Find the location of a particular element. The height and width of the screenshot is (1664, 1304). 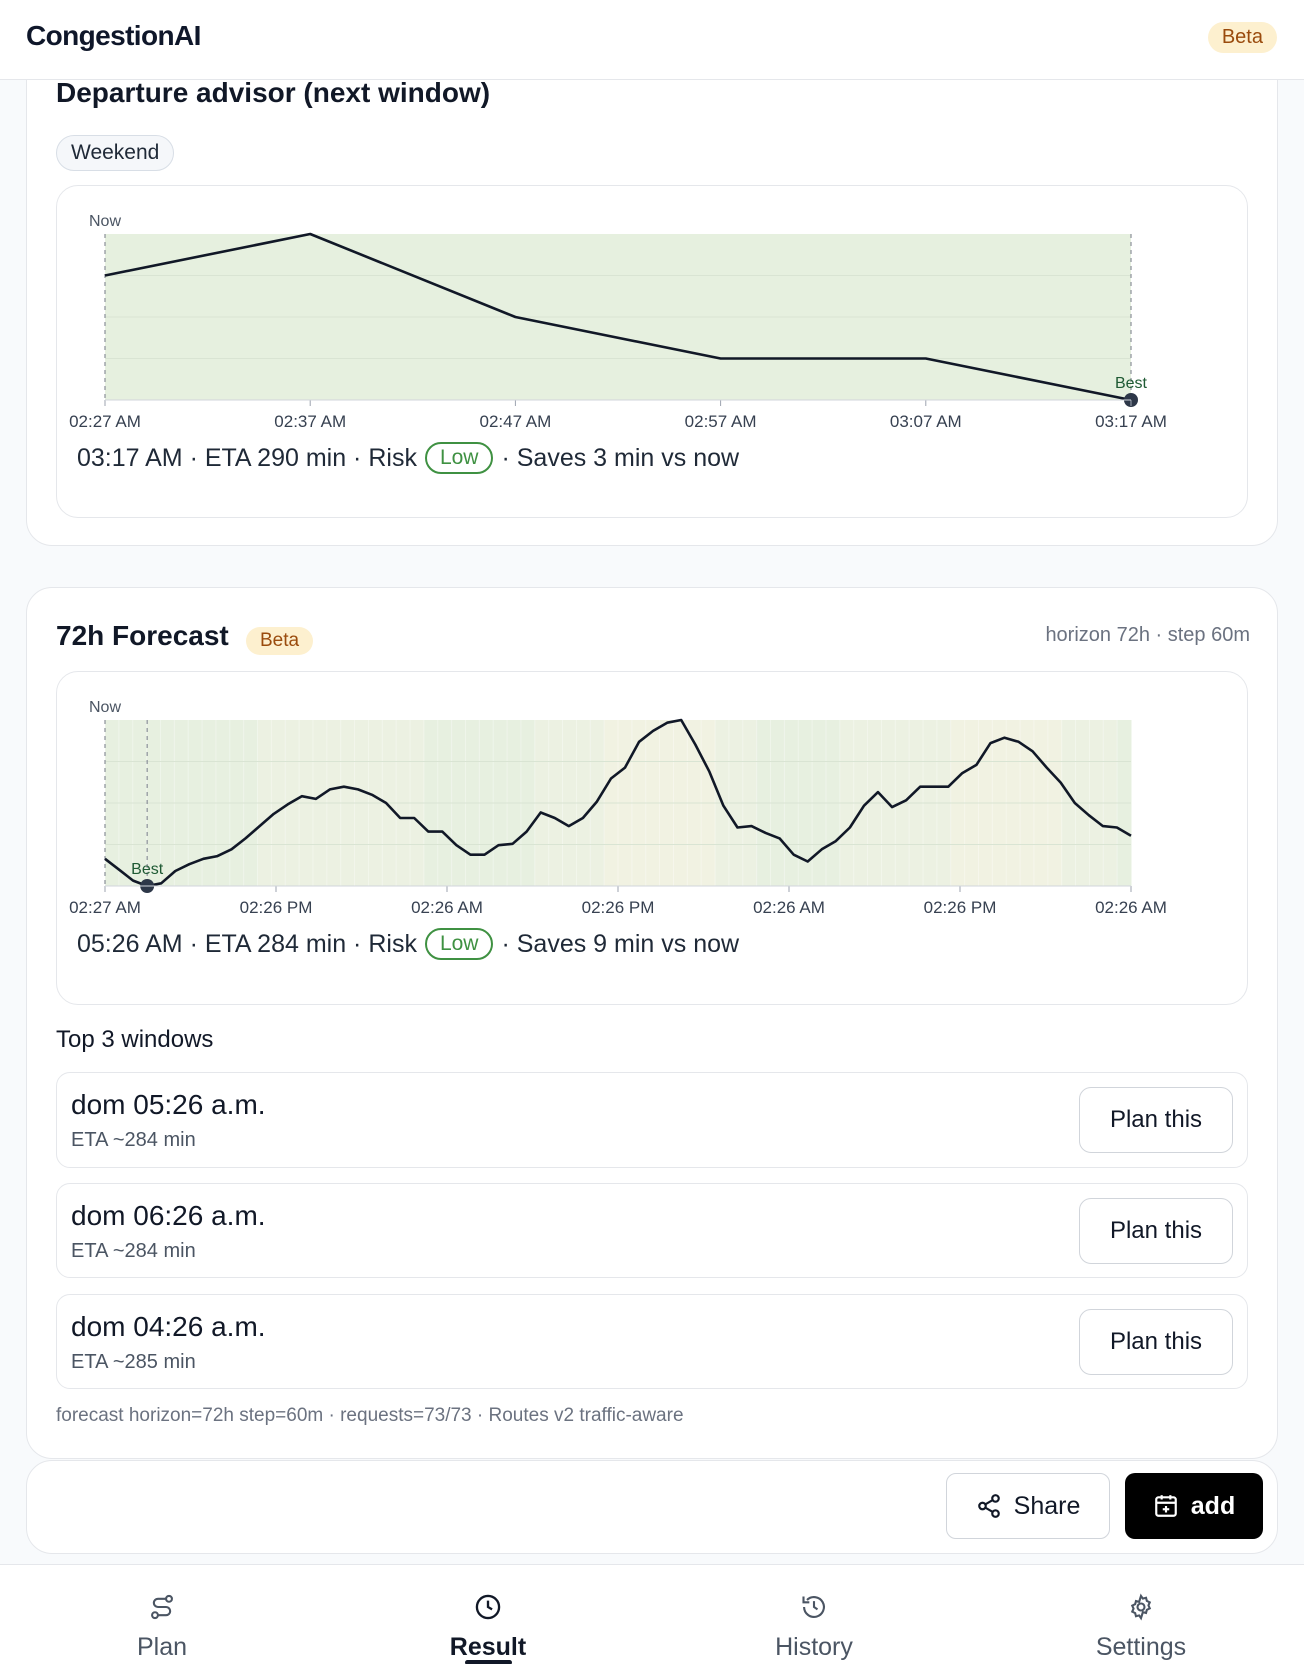

advisor-savings-text: · Saves 3 min vs now is located at coordinates (620, 457).